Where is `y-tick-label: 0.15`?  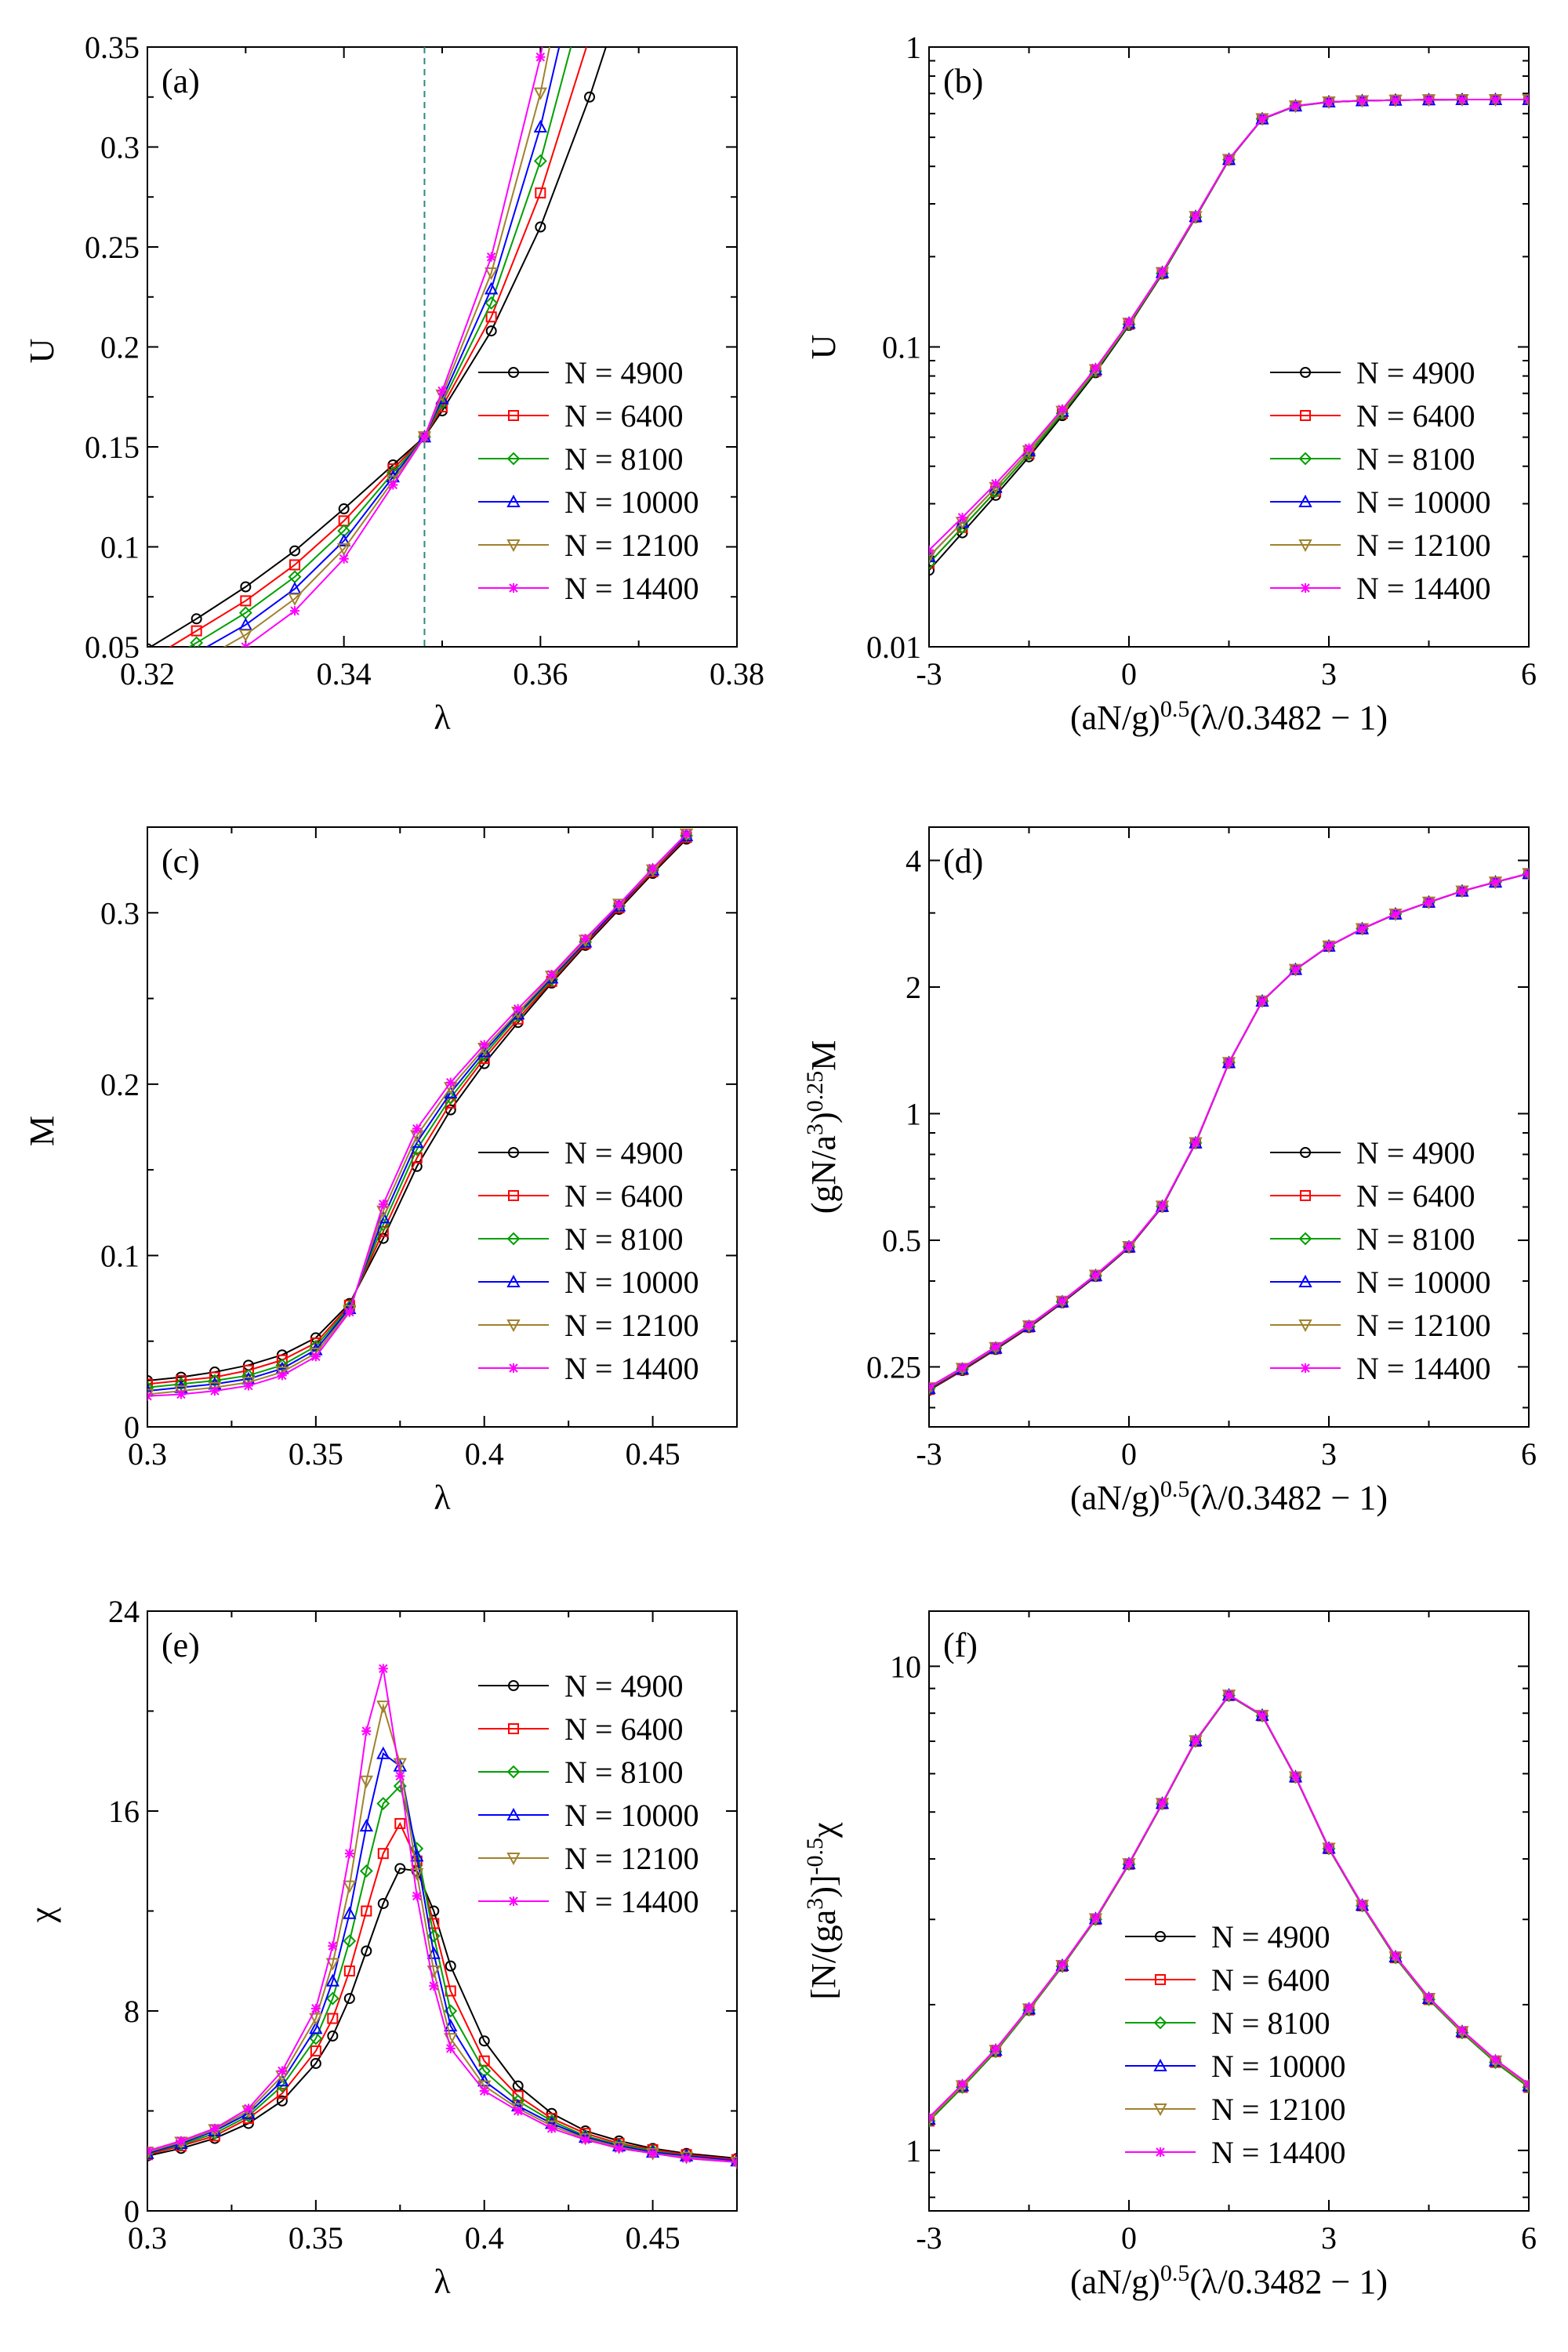 y-tick-label: 0.15 is located at coordinates (112, 447).